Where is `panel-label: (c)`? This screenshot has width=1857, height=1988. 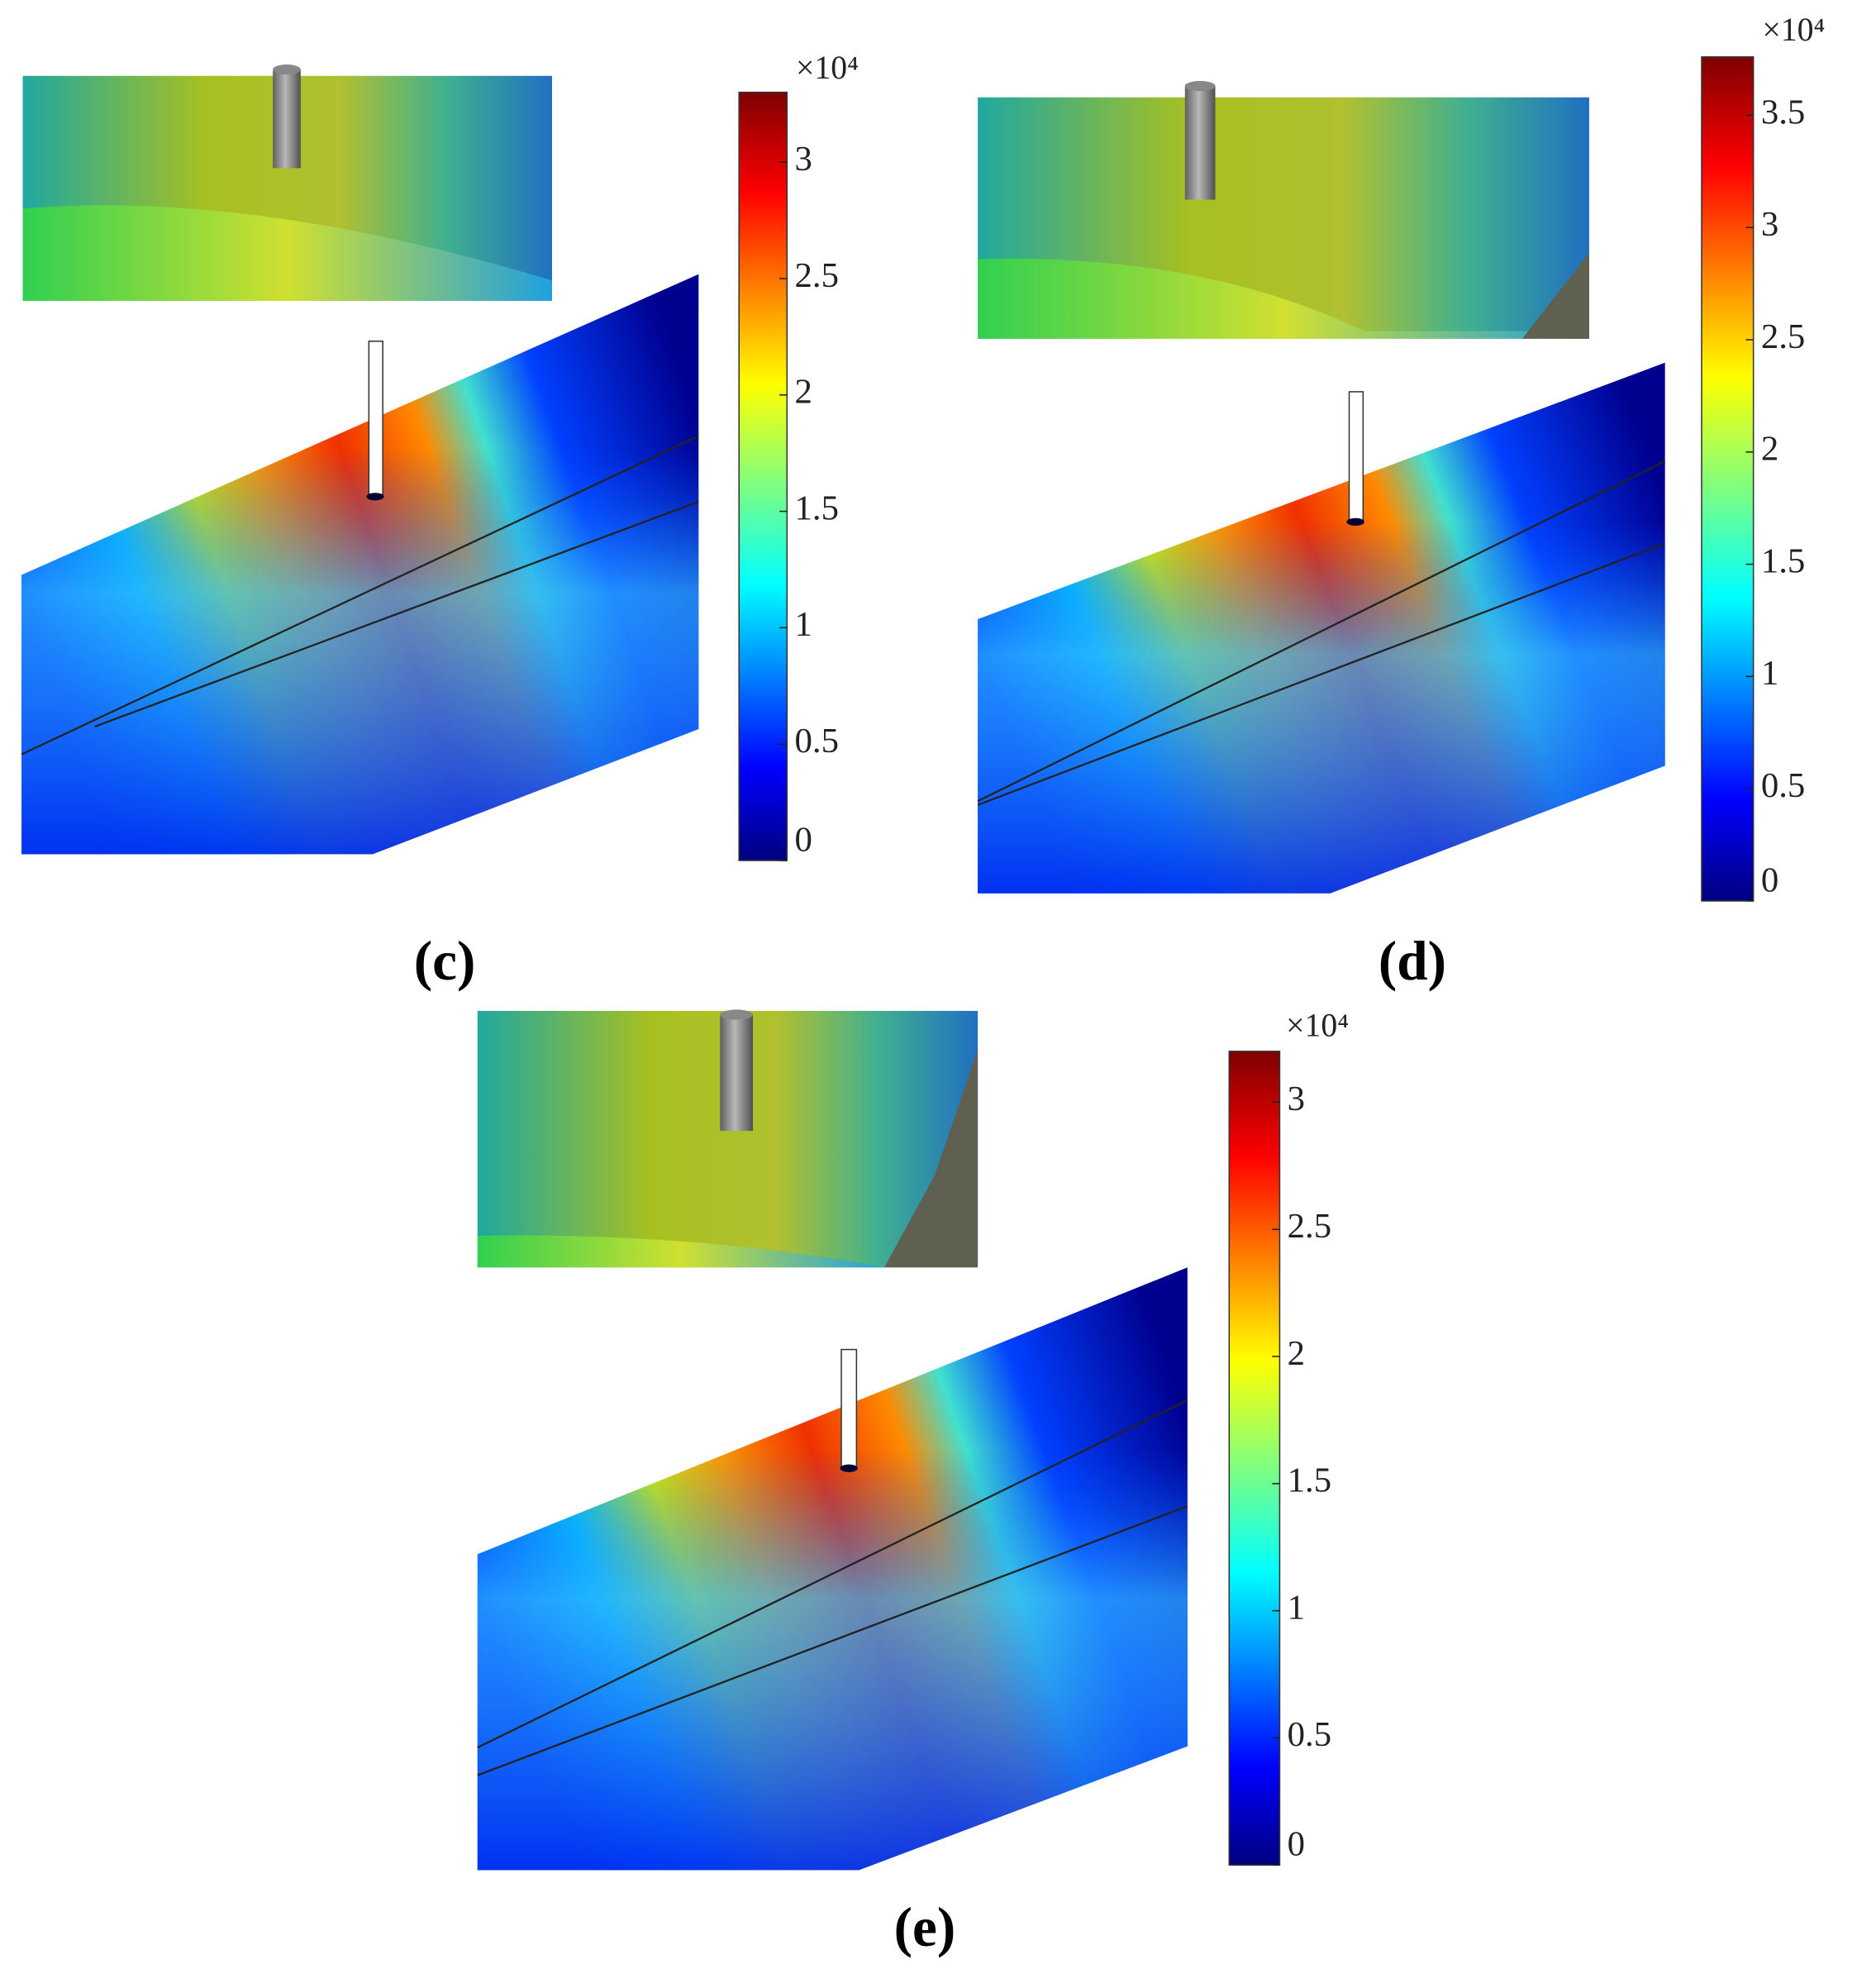
panel-label: (c) is located at coordinates (445, 961).